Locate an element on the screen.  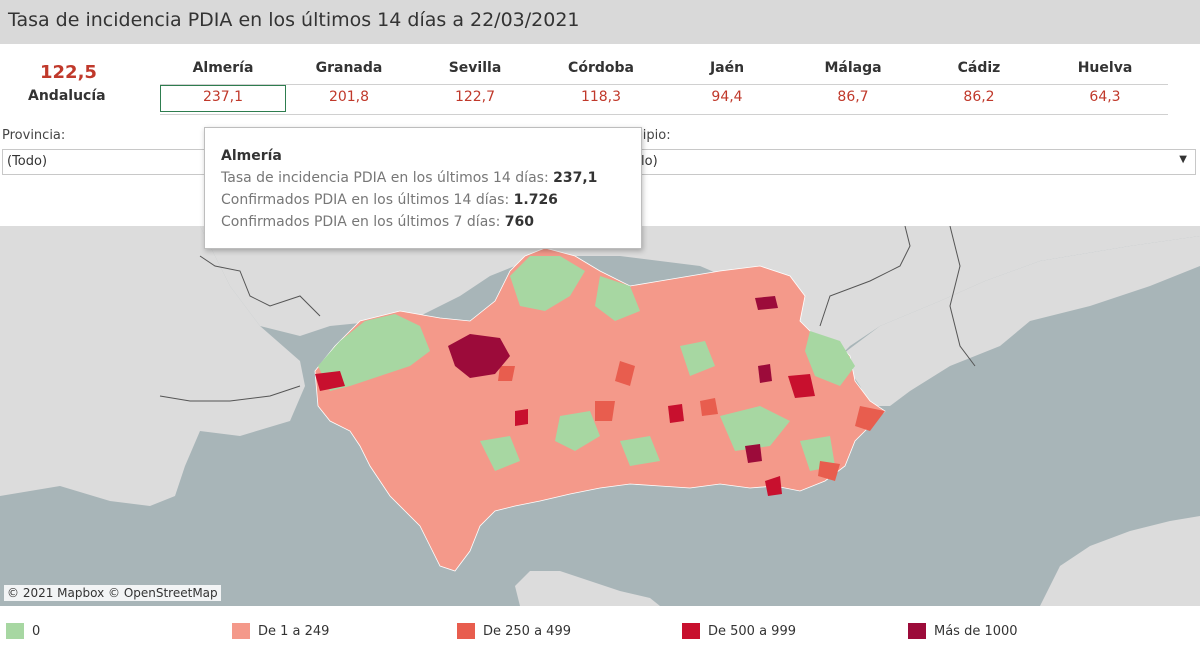
province-cordoba: Córdoba 118,3 is located at coordinates (601, 86).